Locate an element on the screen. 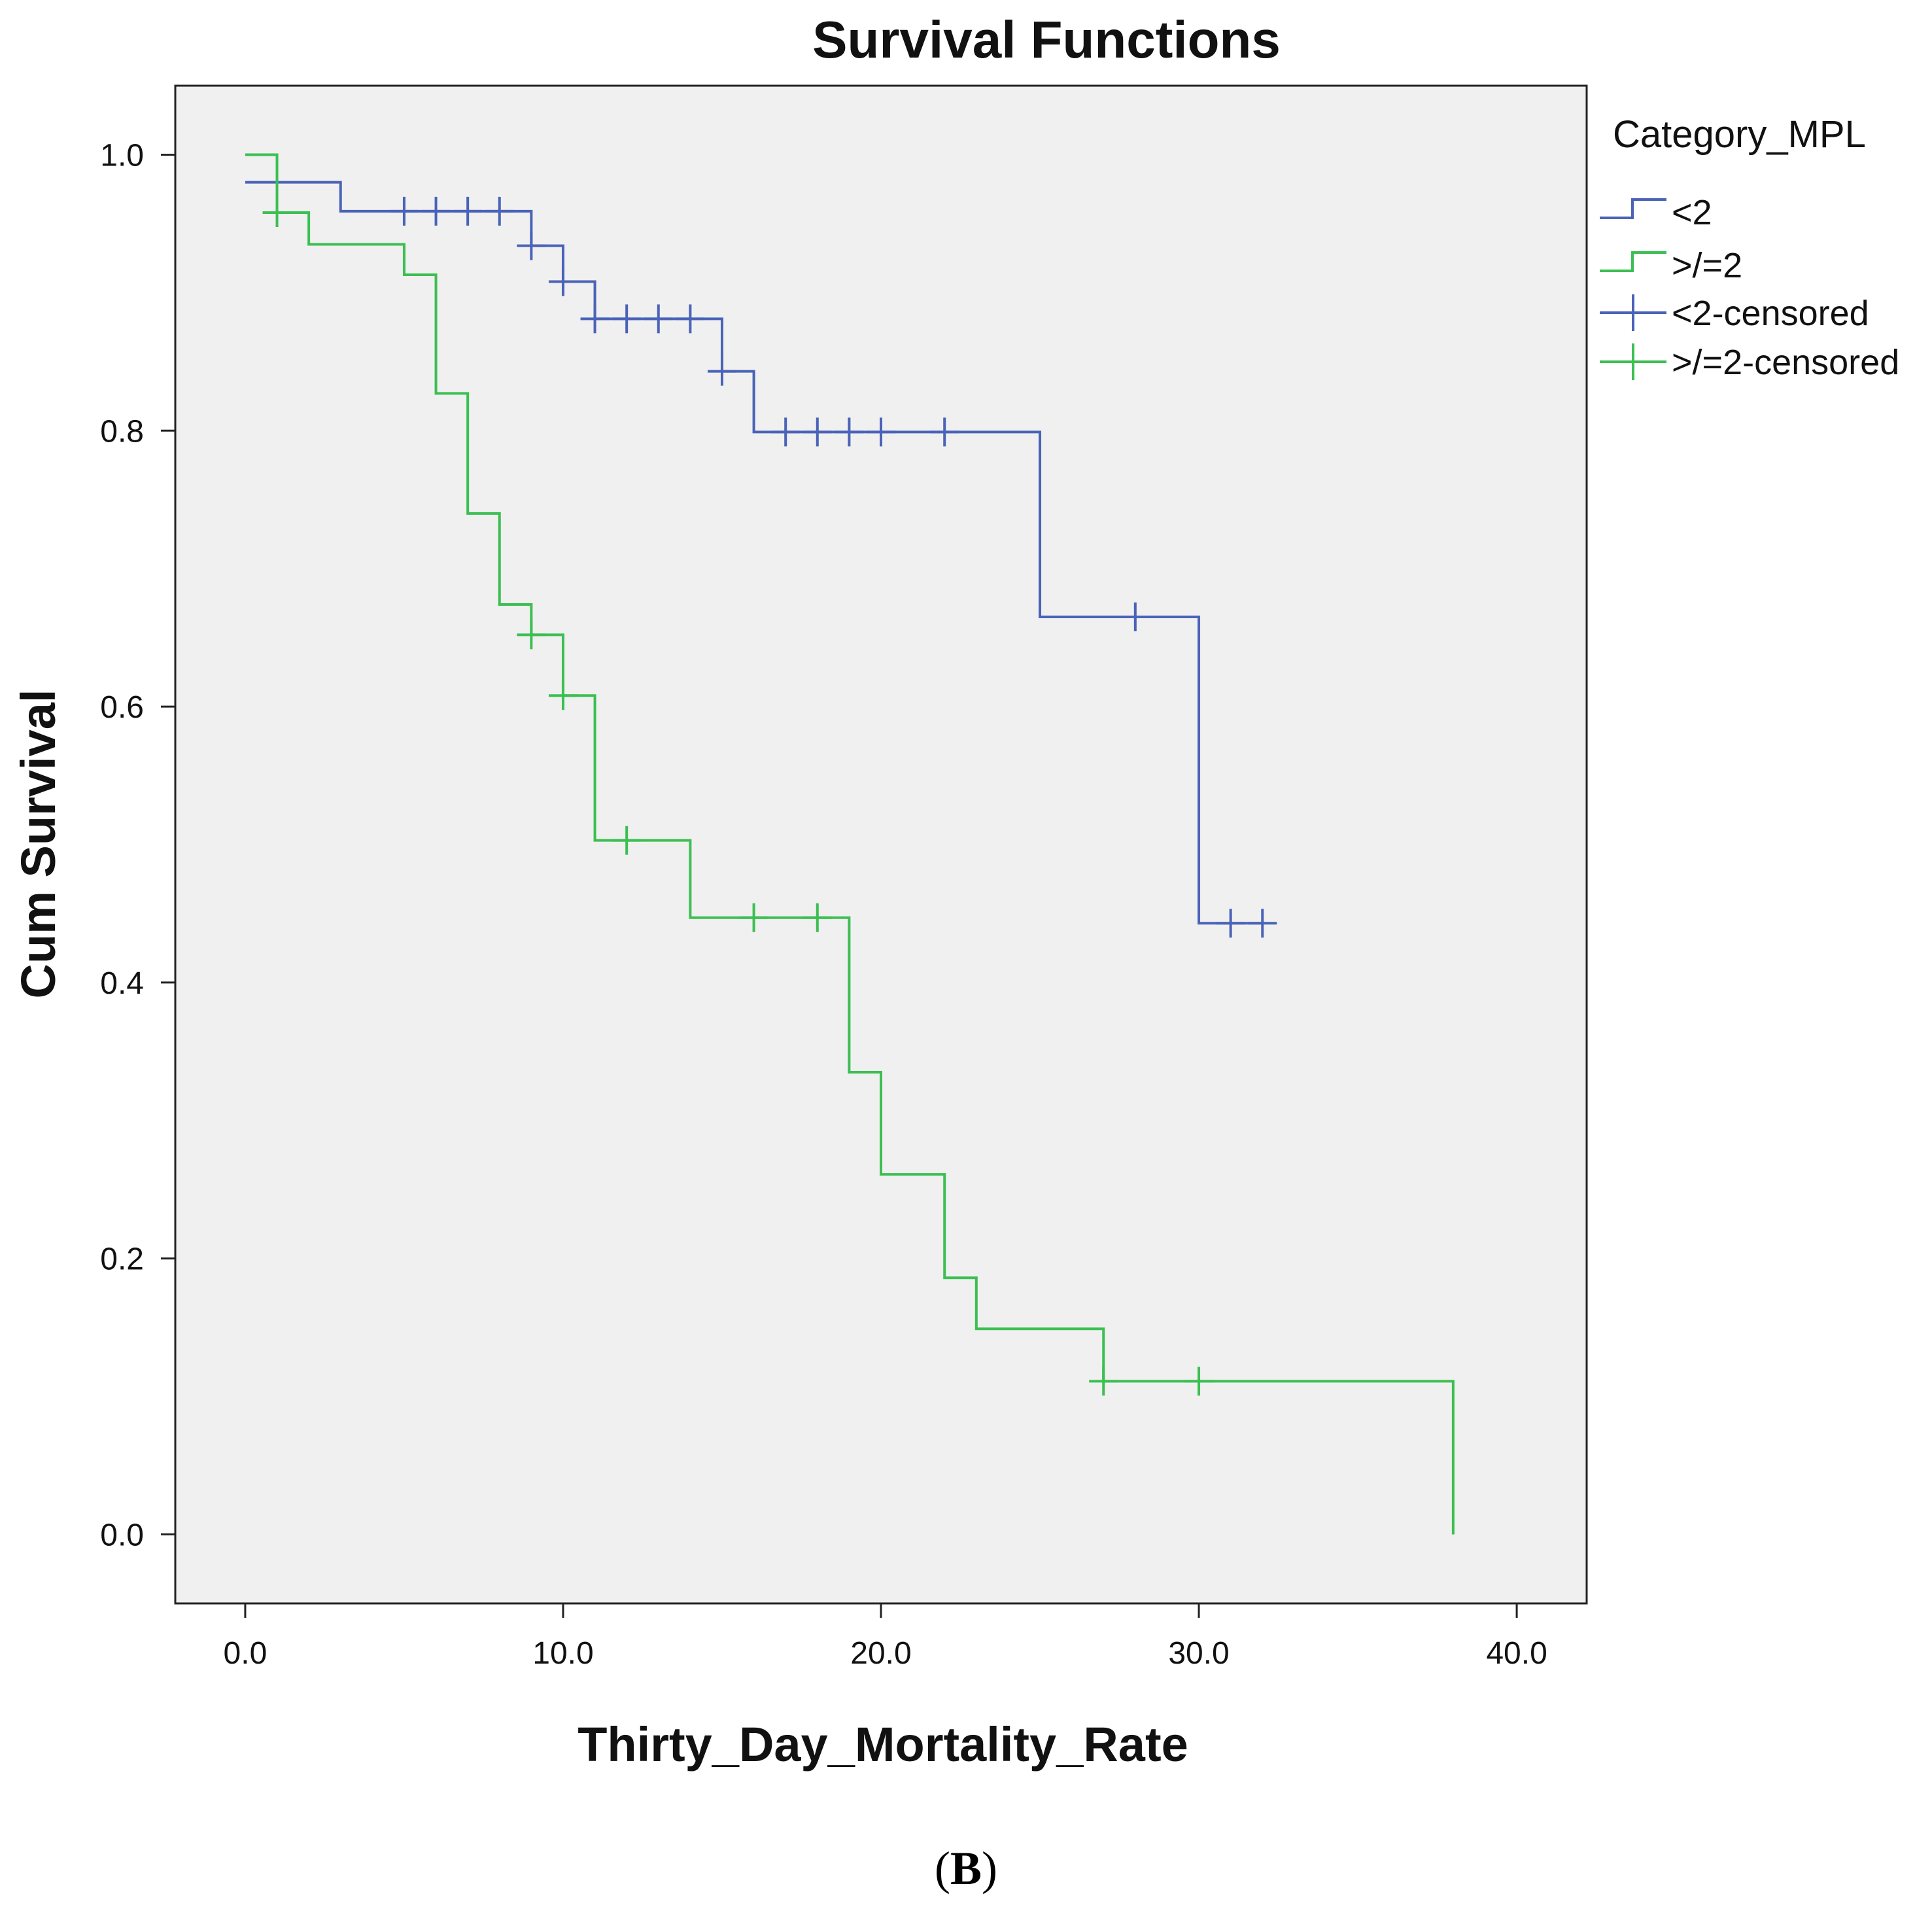 The height and width of the screenshot is (1922, 1932). panel-label-open: ( is located at coordinates (942, 1868).